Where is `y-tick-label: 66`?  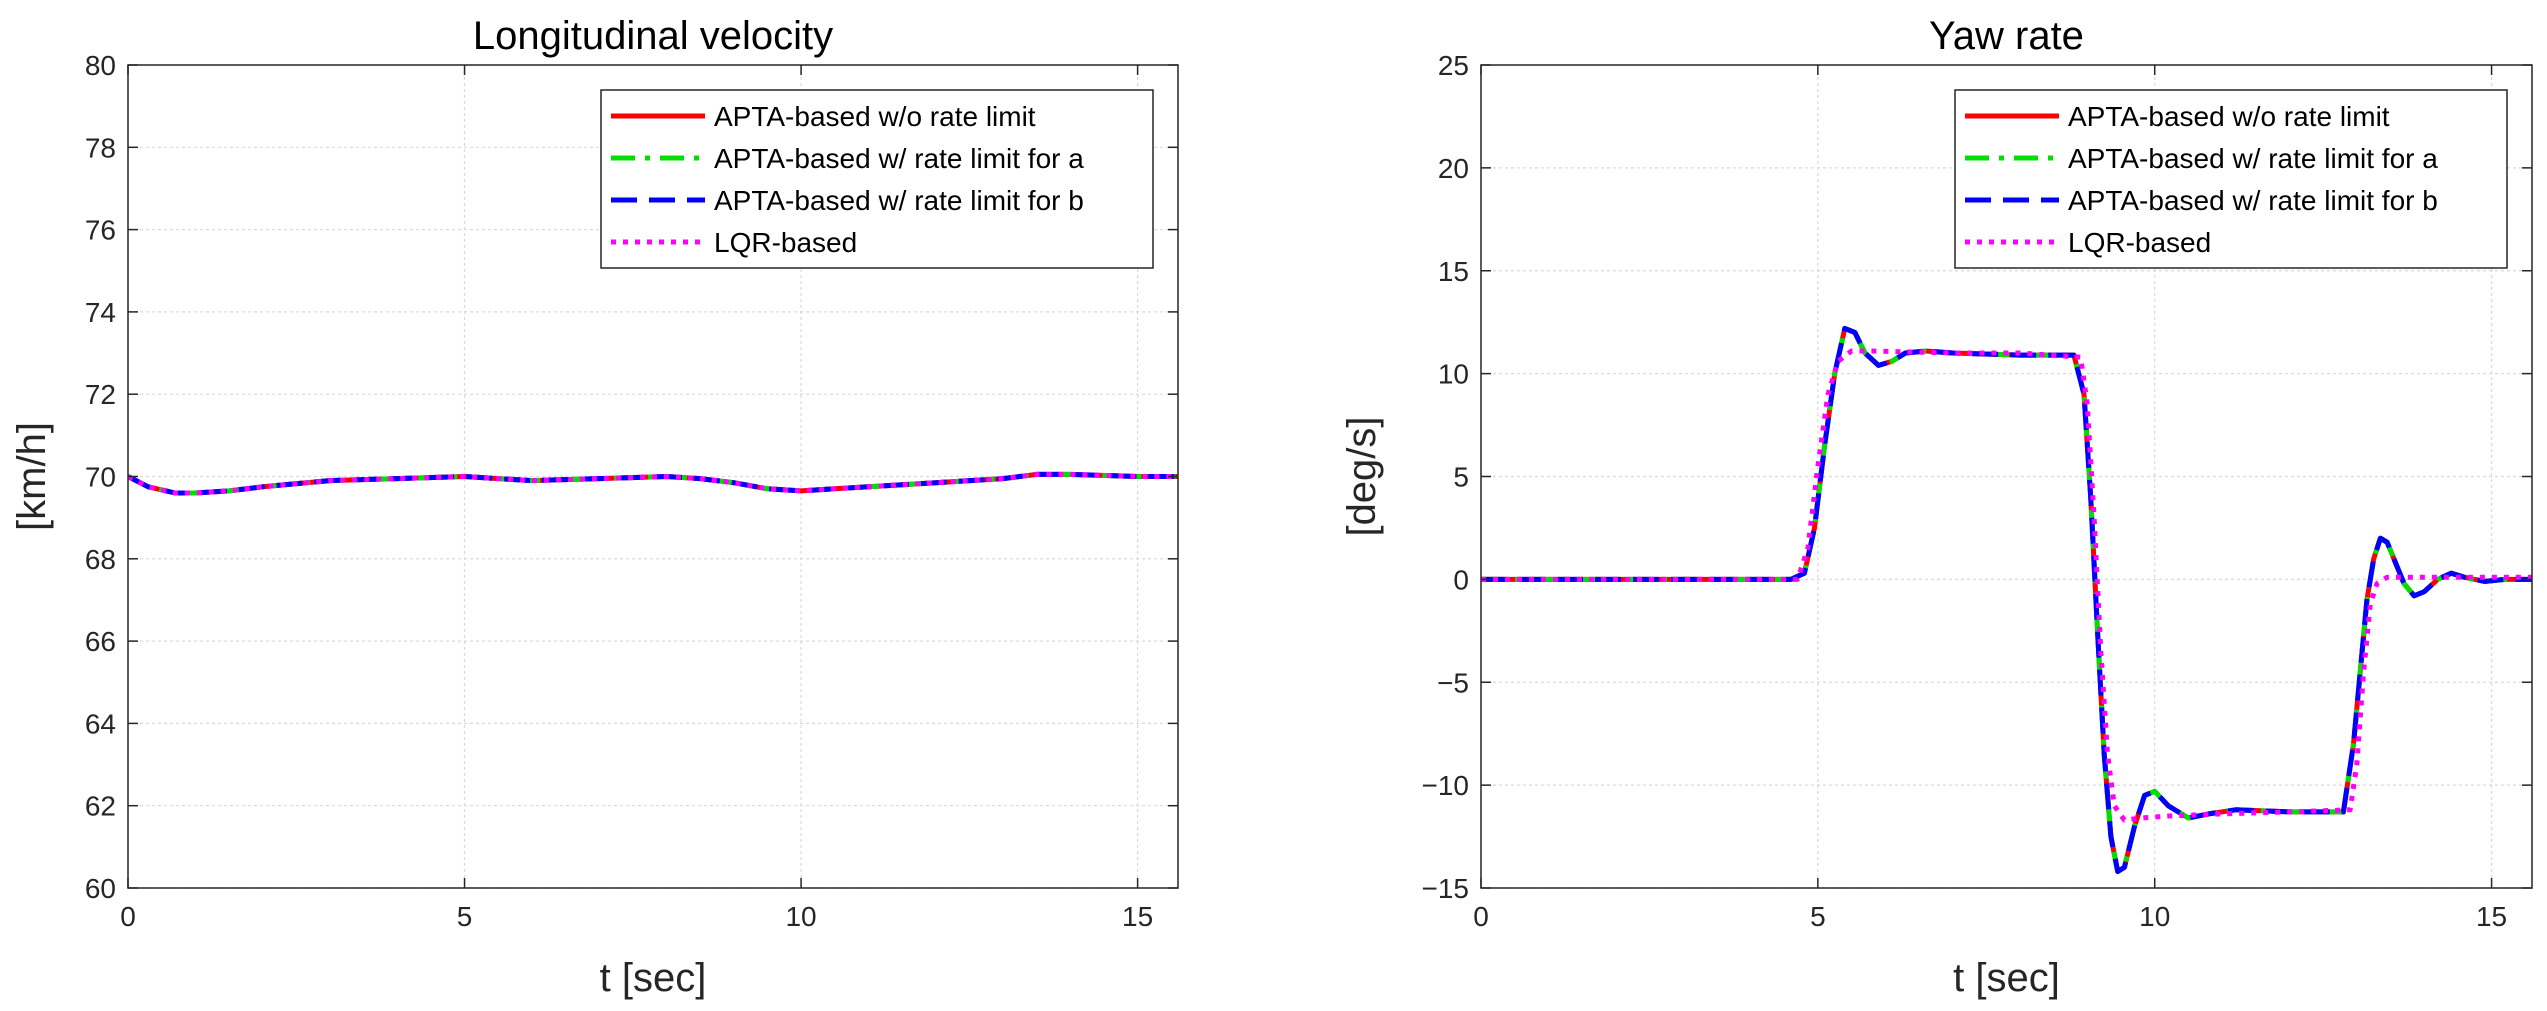
y-tick-label: 66 is located at coordinates (100, 641).